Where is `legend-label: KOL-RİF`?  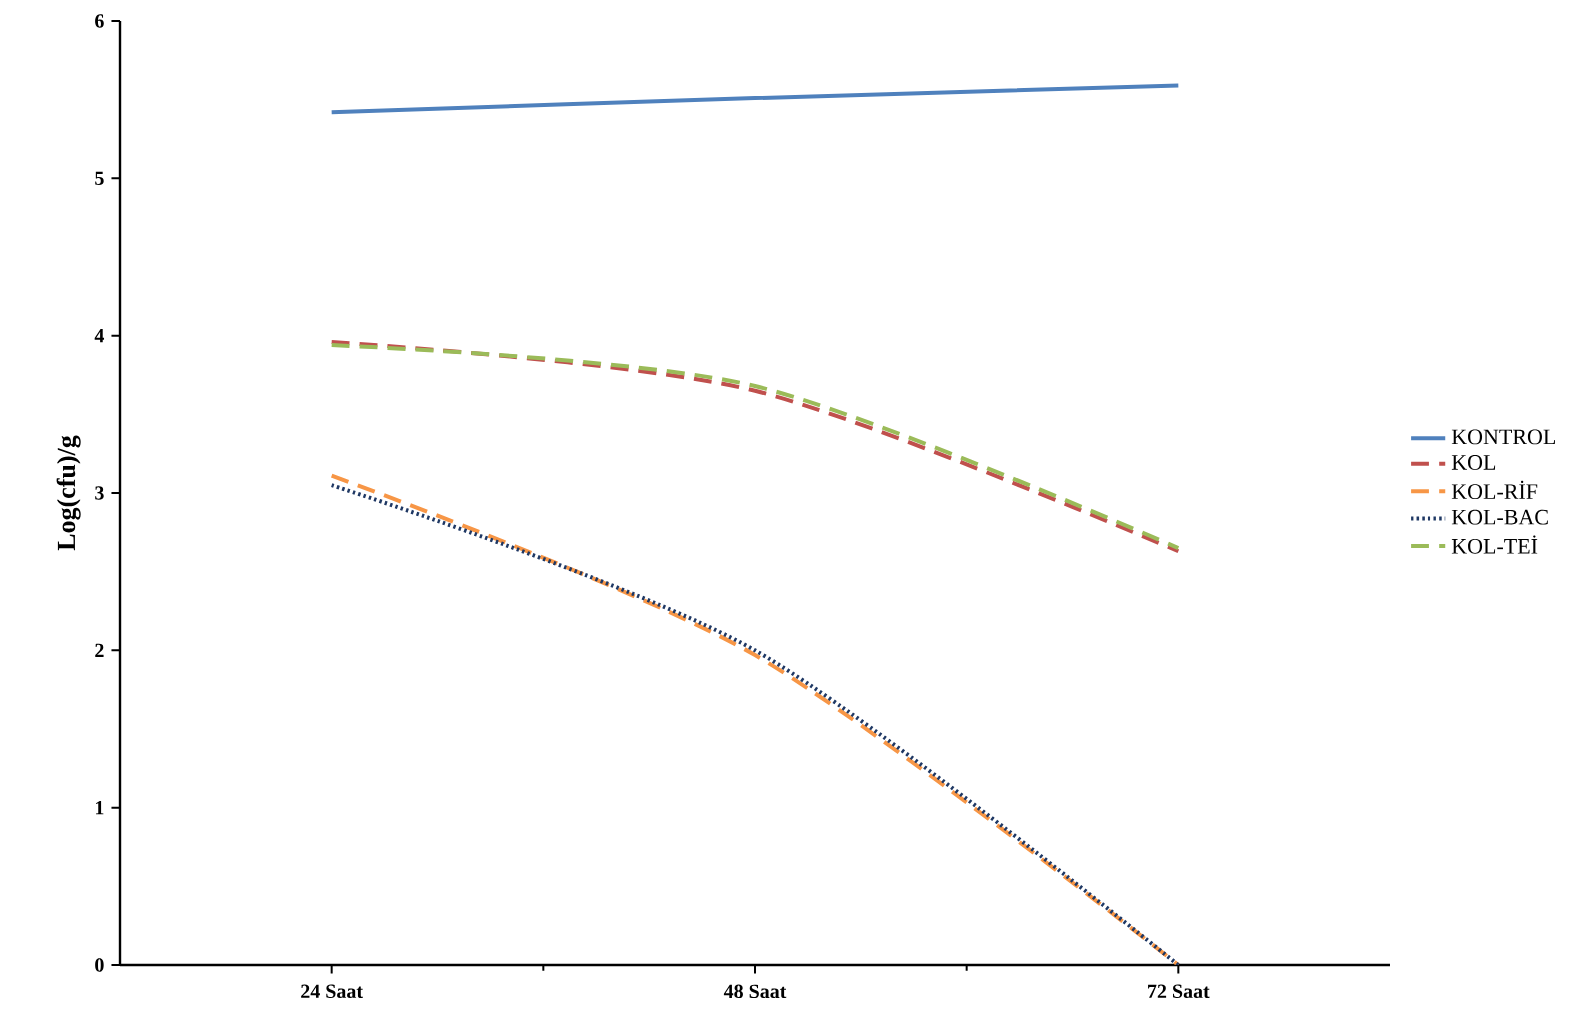
legend-label: KOL-RİF is located at coordinates (1494, 490).